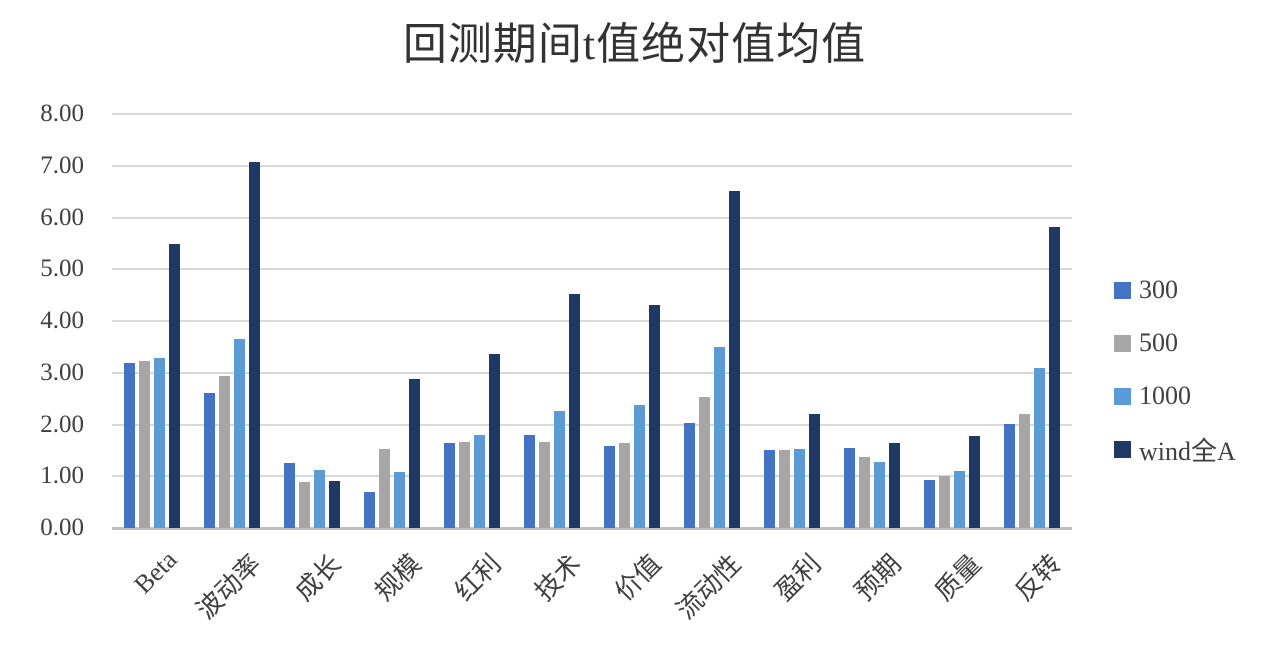  I want to click on y-tick-label: 5.00, so click(62, 269).